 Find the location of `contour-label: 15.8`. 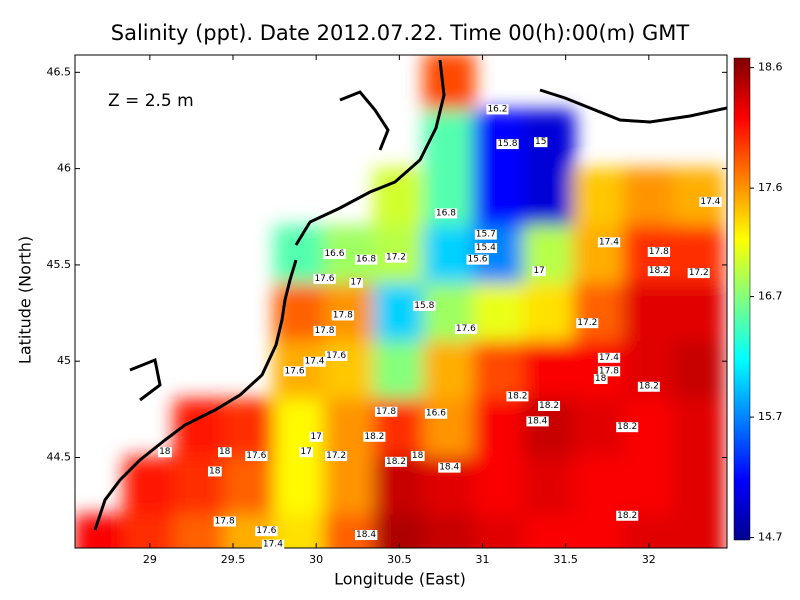

contour-label: 15.8 is located at coordinates (424, 306).